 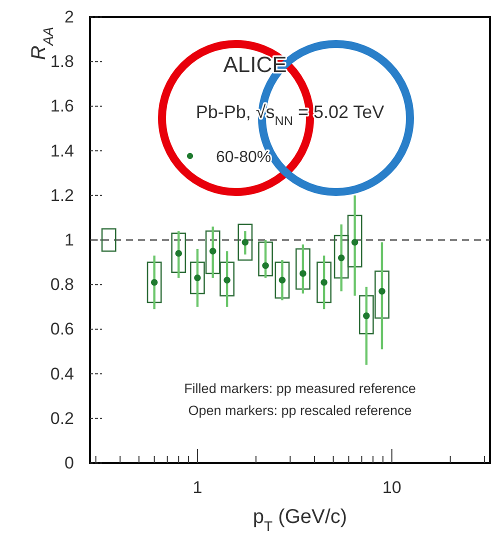 I want to click on y-tick-label: 0.4, so click(x=62, y=374).